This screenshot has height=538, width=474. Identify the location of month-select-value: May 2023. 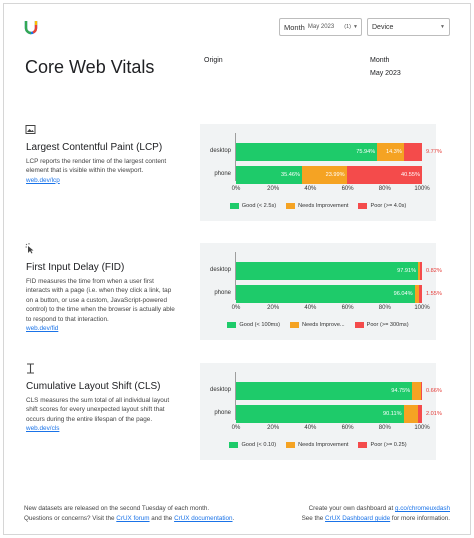
(321, 27).